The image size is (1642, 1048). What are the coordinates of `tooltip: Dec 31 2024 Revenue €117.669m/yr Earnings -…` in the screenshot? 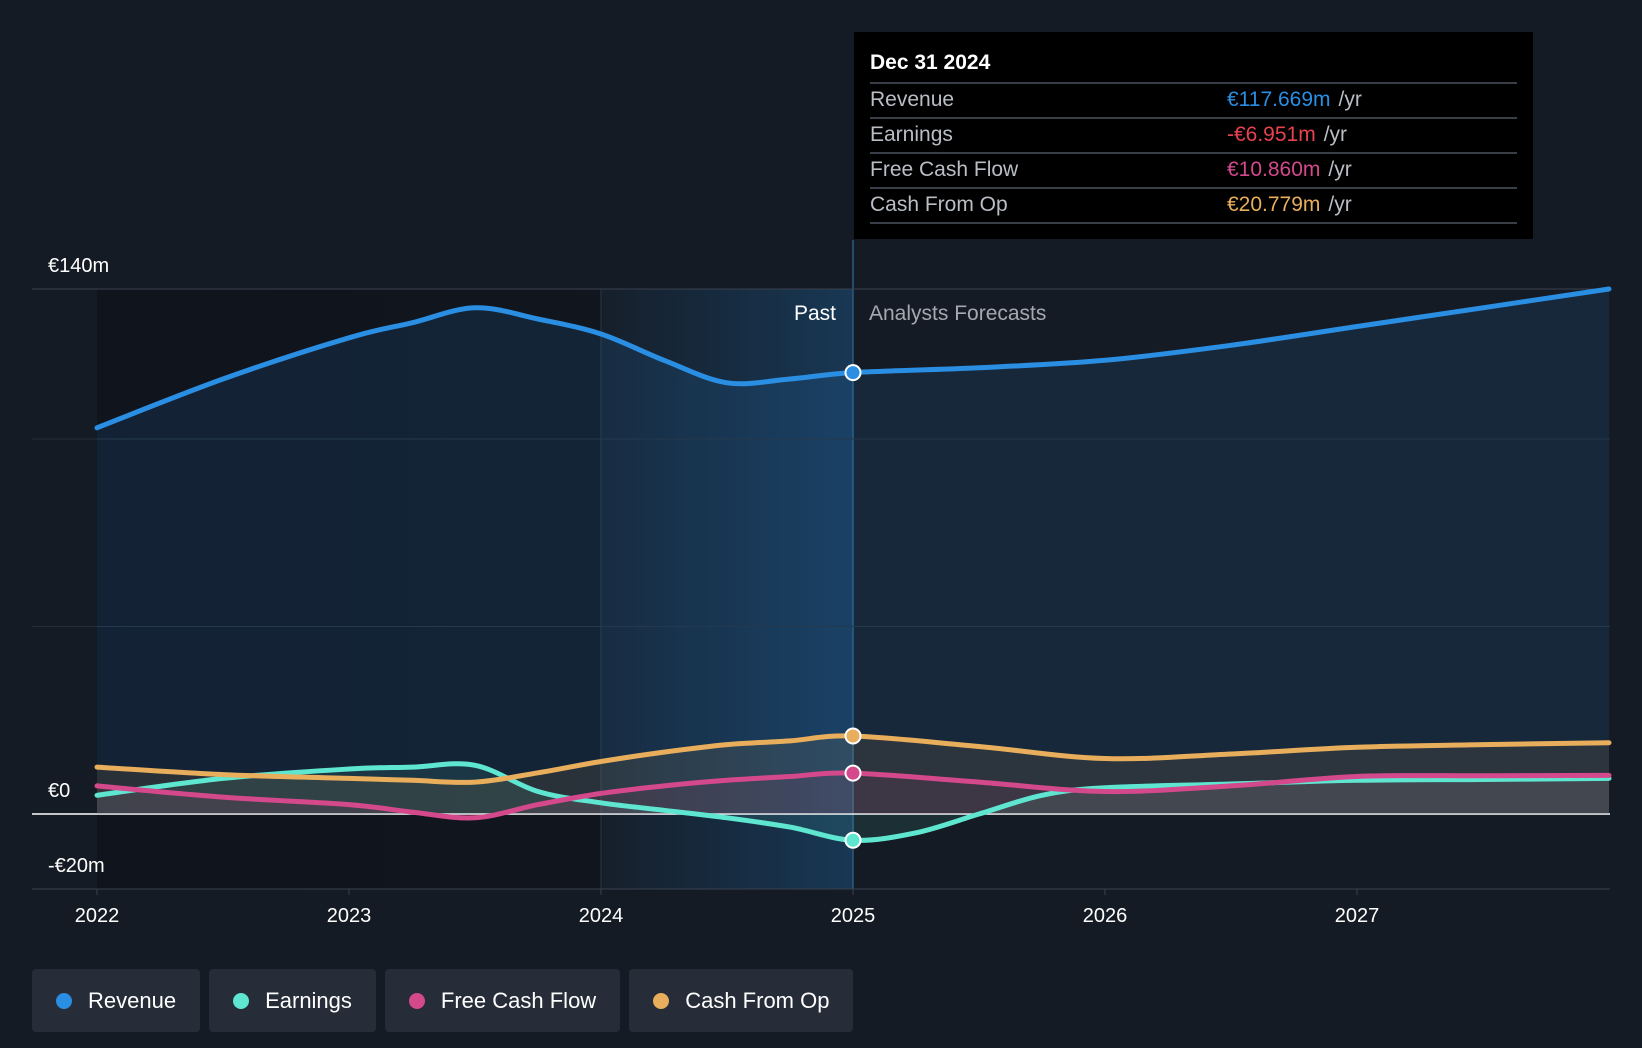 It's located at (1193, 135).